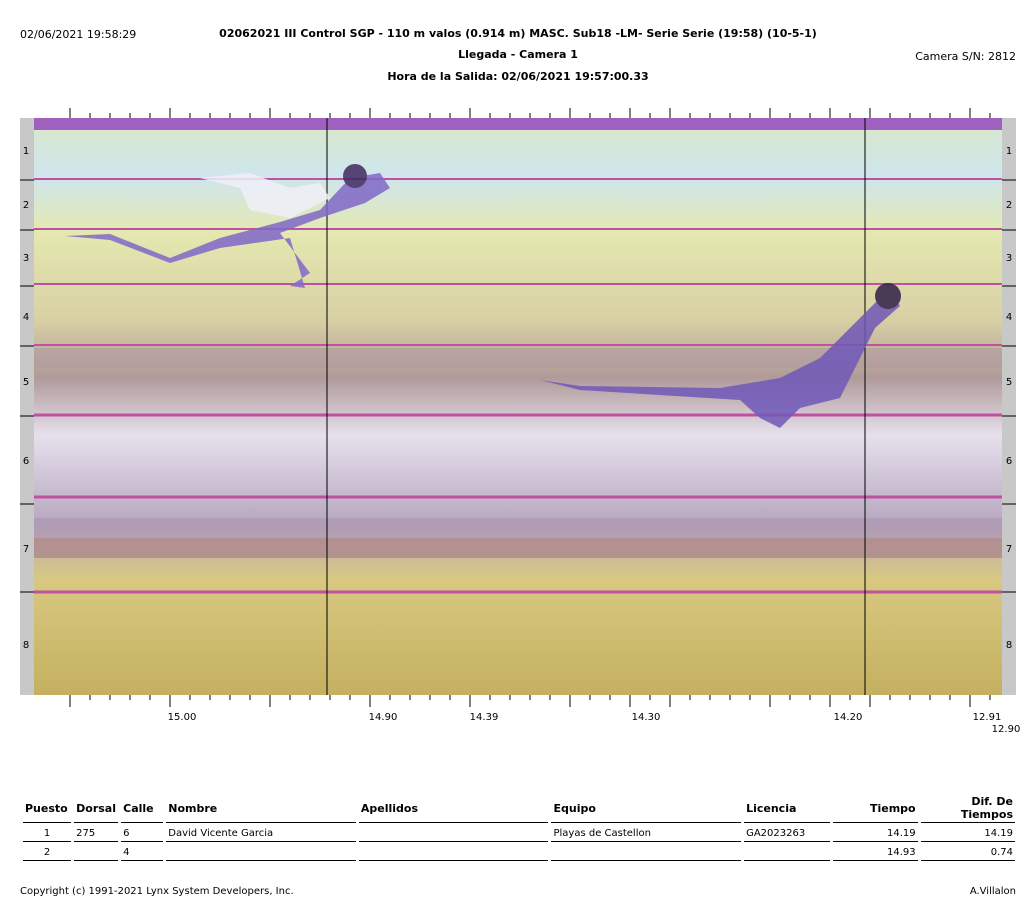 This screenshot has height=920, width=1036. Describe the element at coordinates (987, 717) in the screenshot. I see `time-tick-label: 12.91` at that location.